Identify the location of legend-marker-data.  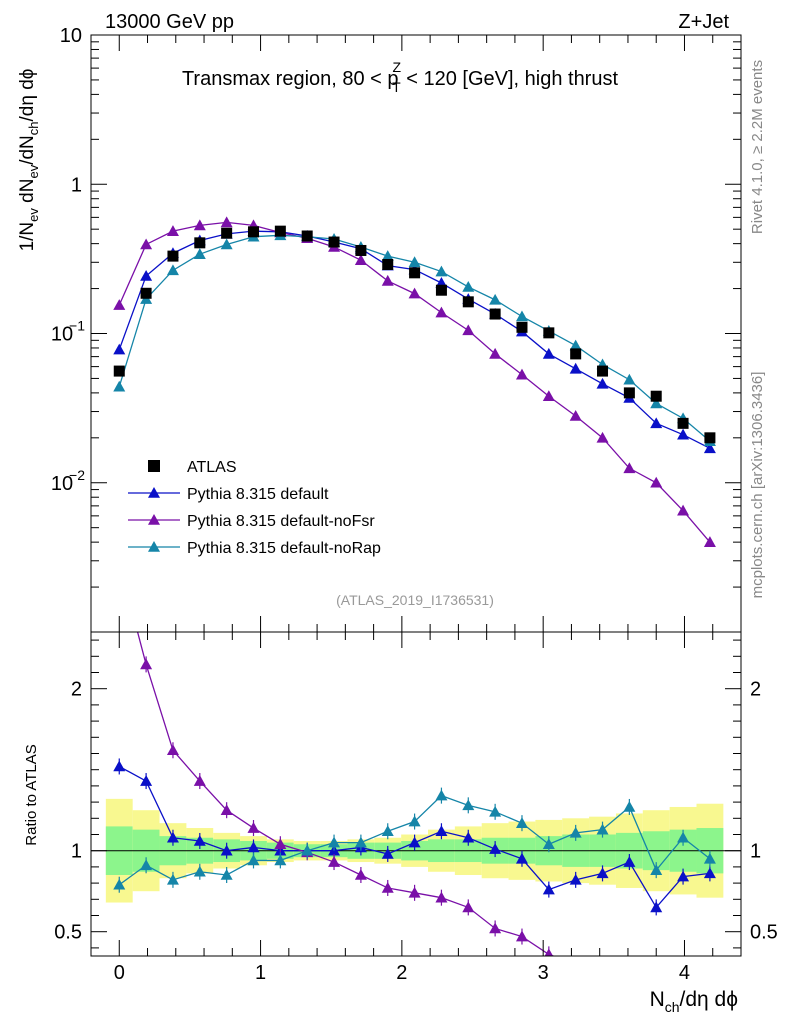
(154, 466).